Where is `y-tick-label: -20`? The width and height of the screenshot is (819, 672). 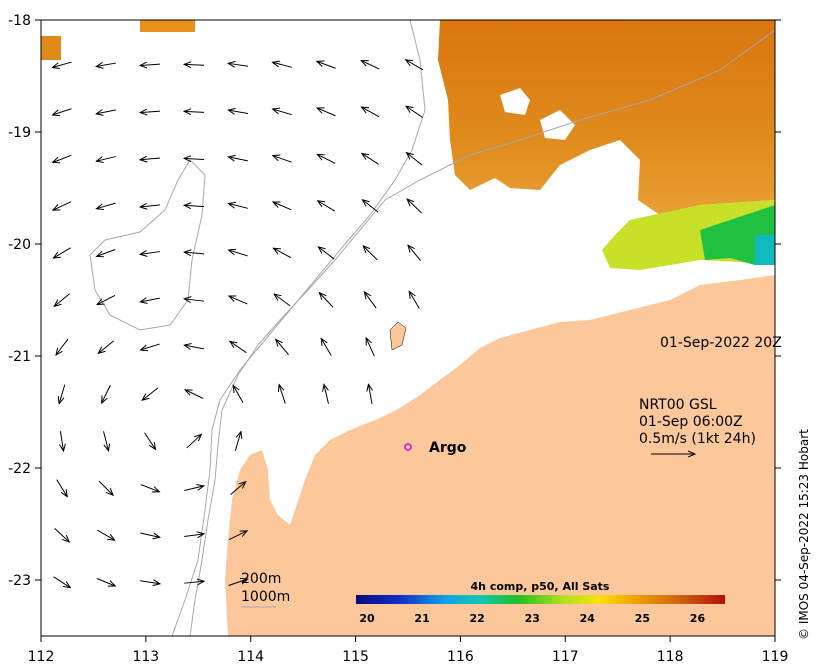
y-tick-label: -20 is located at coordinates (19, 245).